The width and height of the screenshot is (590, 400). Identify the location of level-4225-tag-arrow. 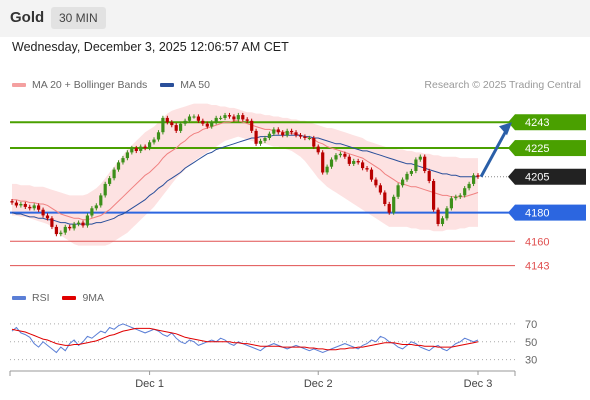
(511, 148).